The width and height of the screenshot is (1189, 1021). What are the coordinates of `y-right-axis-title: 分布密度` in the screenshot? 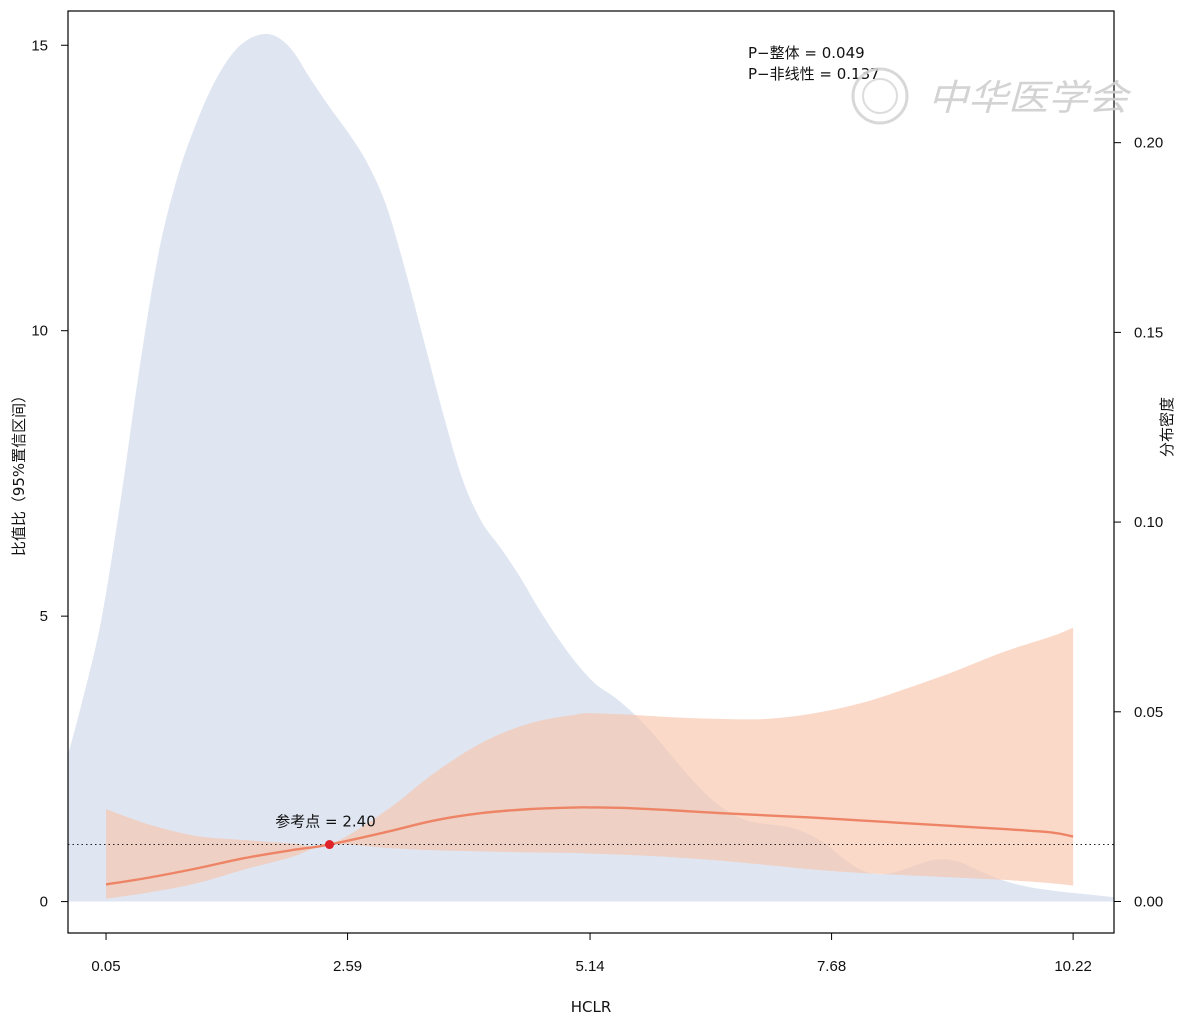 It's located at (1167, 427).